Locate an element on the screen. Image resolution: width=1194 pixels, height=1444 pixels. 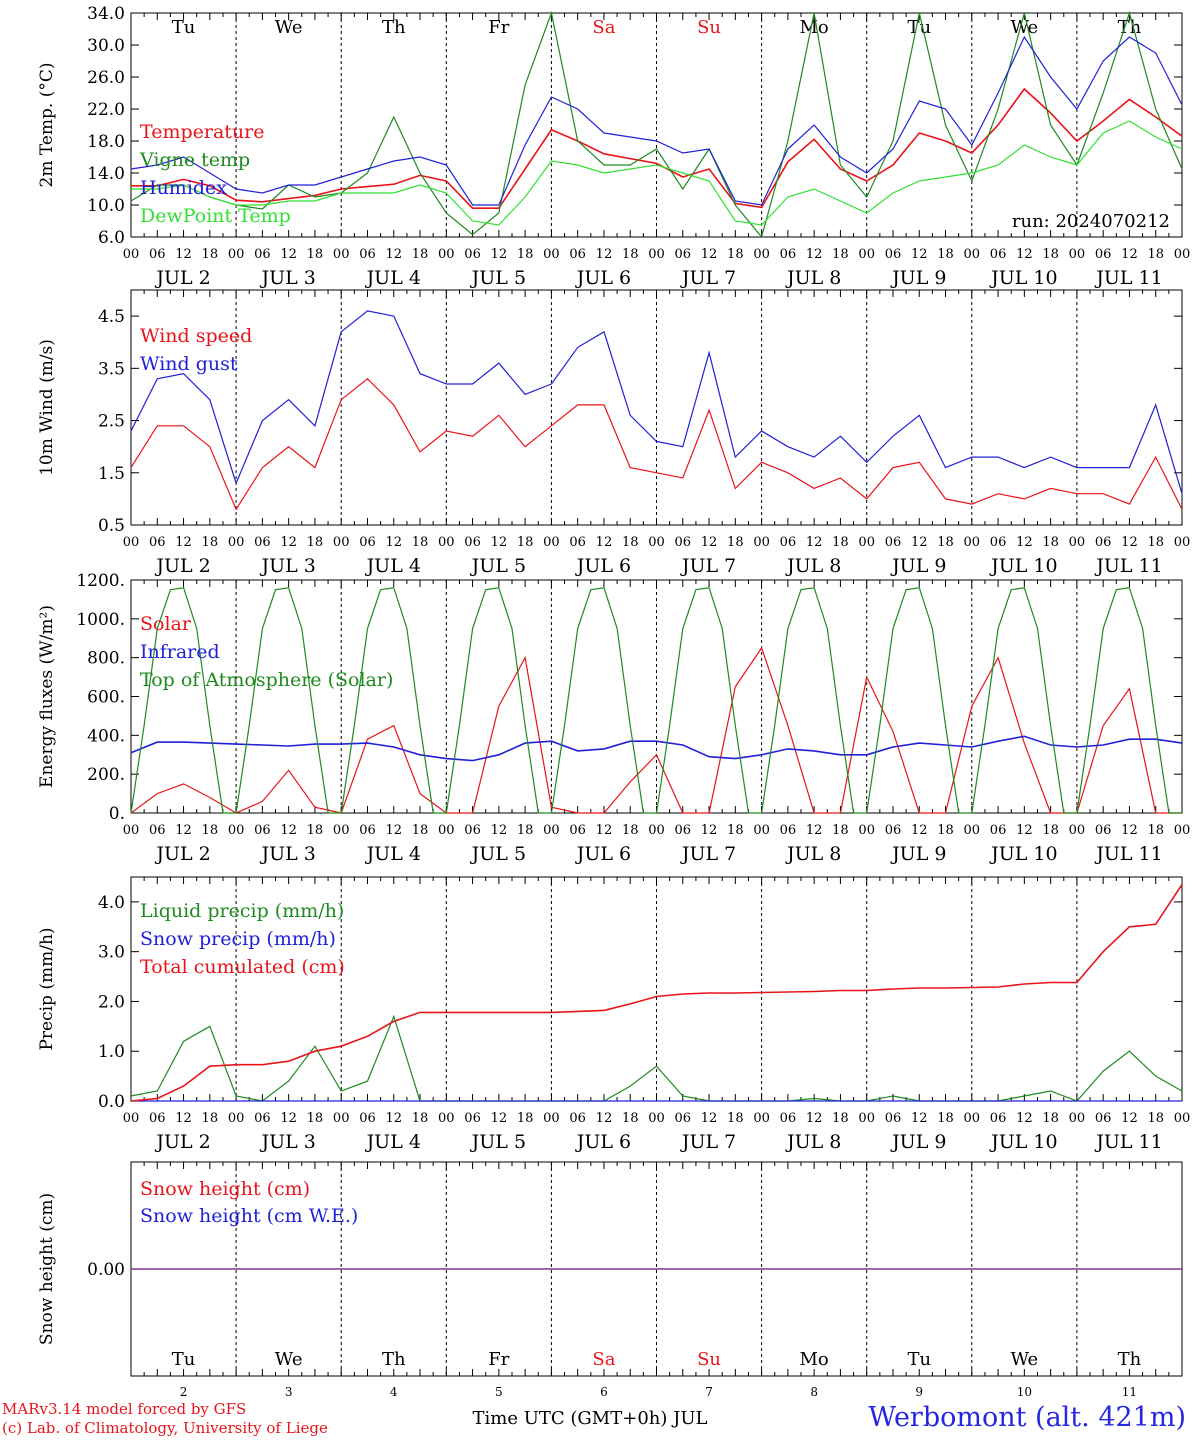
weekday-label: Mo is located at coordinates (814, 1359).